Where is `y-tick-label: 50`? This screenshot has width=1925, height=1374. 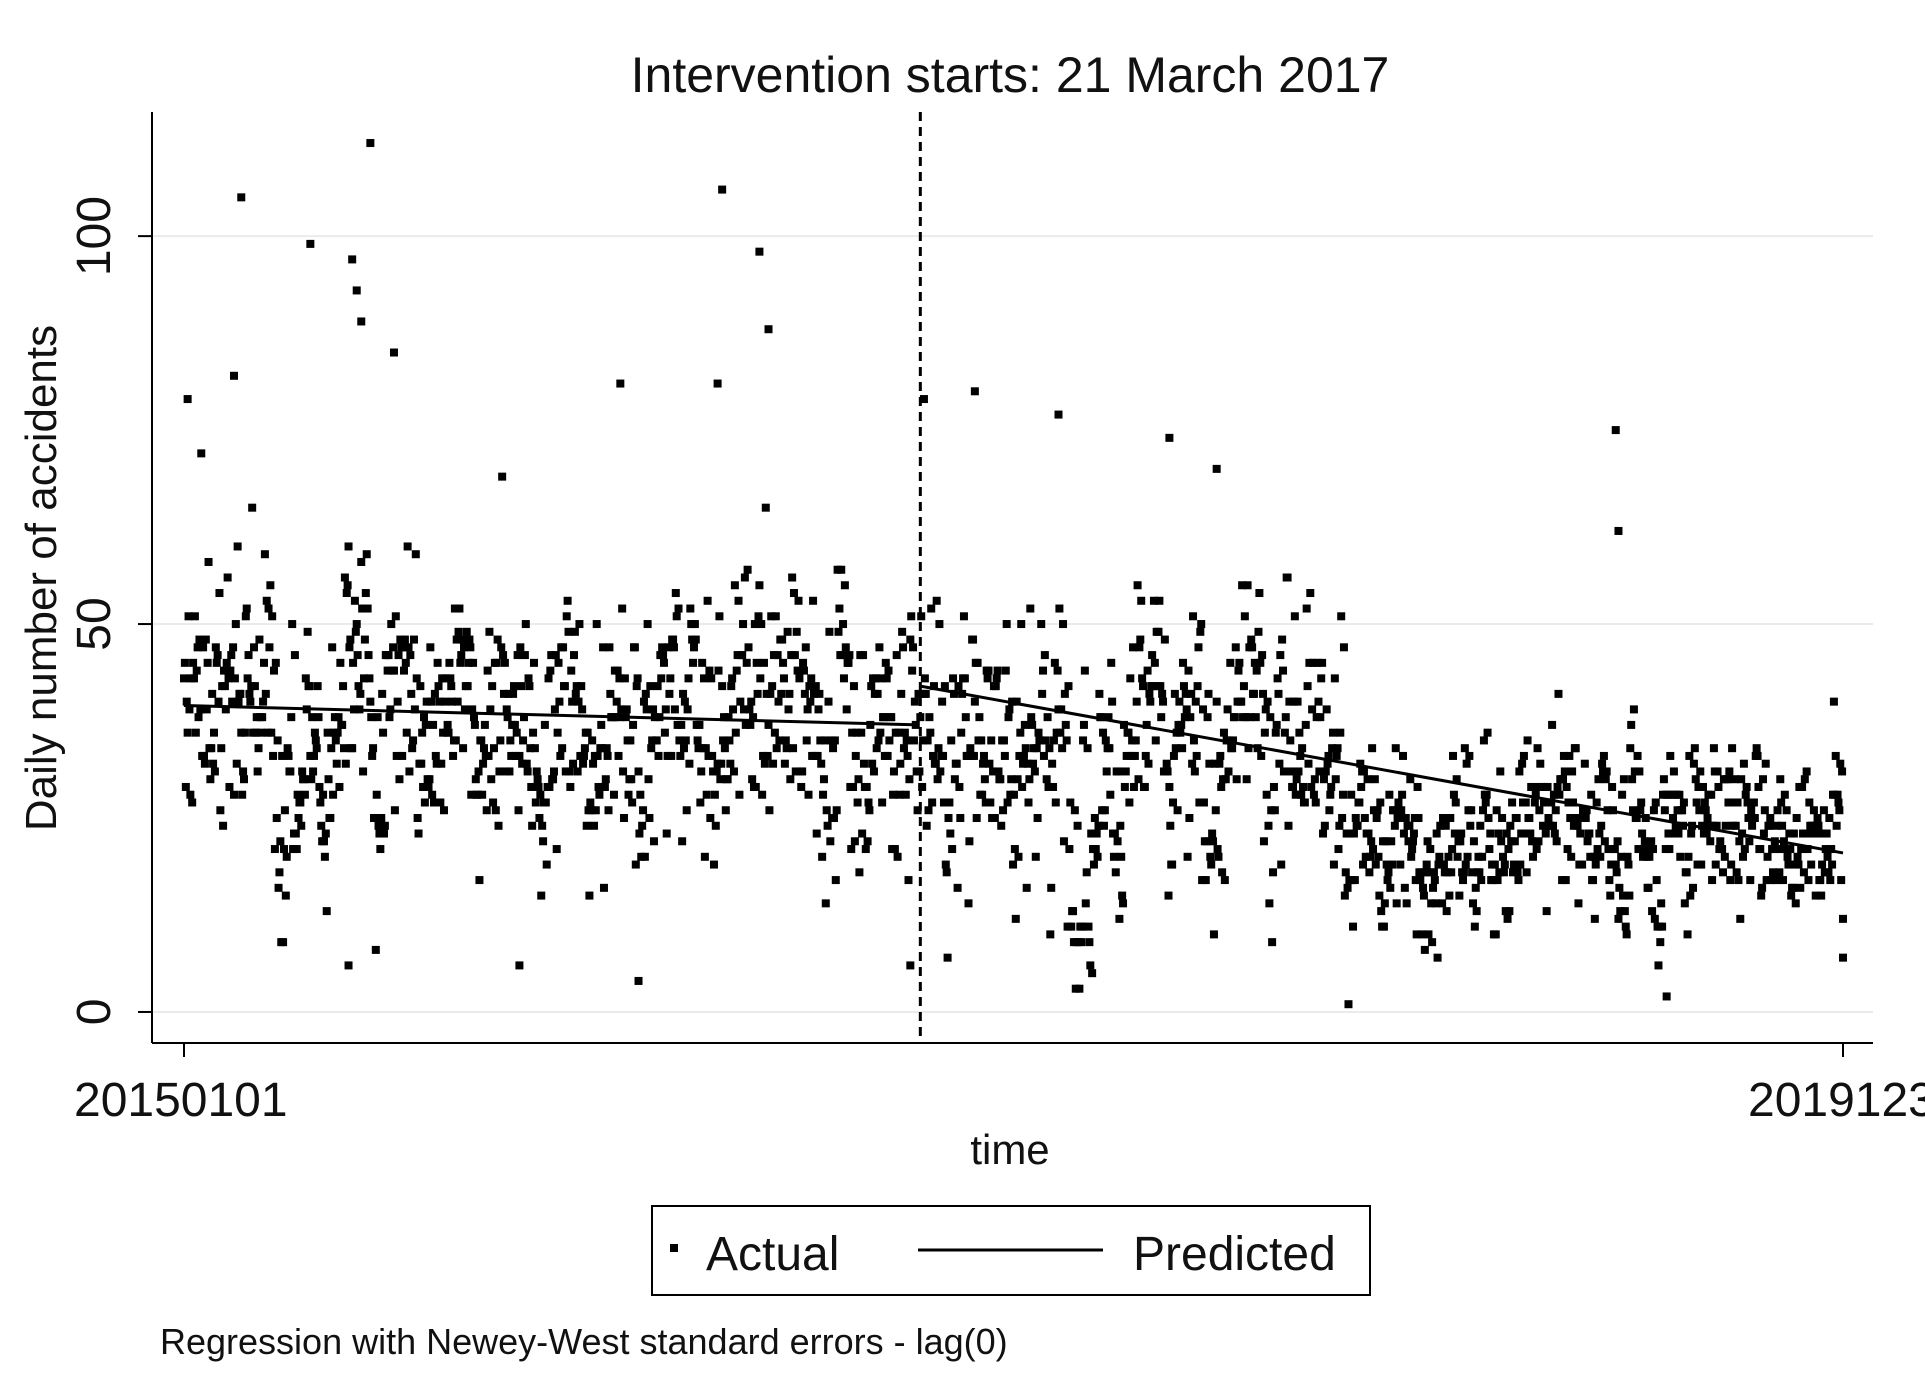
y-tick-label: 50 is located at coordinates (94, 623).